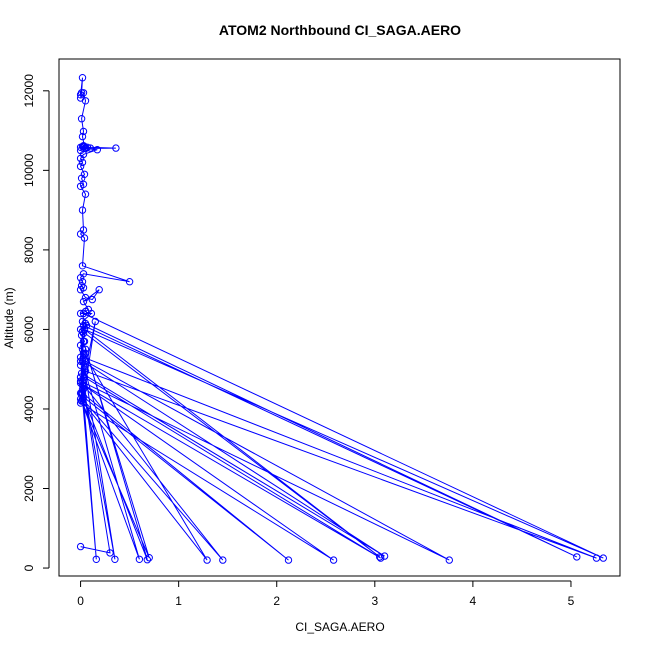  Describe the element at coordinates (326, 594) in the screenshot. I see `x-axis: 0 1 2 3 4 5` at that location.